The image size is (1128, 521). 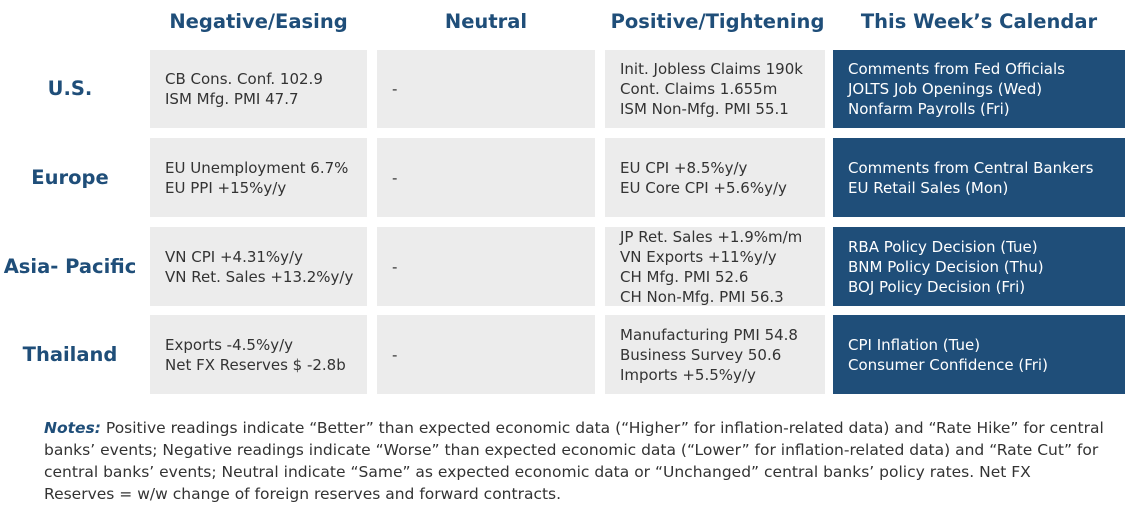 What do you see at coordinates (234, 256) in the screenshot?
I see `data-item: VN CPI +4.31%y/y` at bounding box center [234, 256].